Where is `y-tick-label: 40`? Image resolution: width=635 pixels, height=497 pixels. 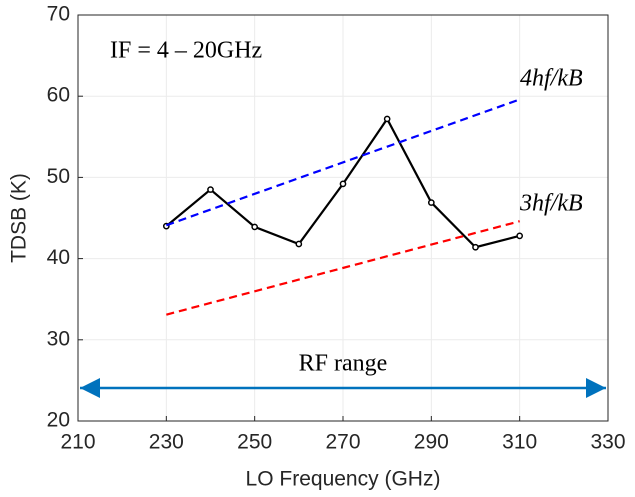
y-tick-label: 40 is located at coordinates (58, 257).